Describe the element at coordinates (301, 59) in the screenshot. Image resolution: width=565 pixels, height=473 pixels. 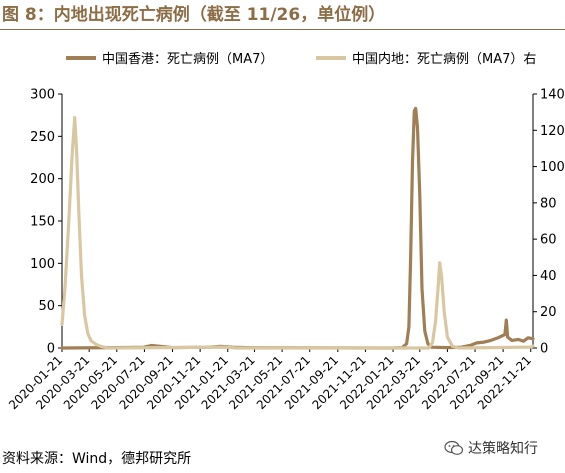
I see `legend: 中国香港：死亡病例（MA7） 中国内地：死亡病例（MA7）右` at that location.